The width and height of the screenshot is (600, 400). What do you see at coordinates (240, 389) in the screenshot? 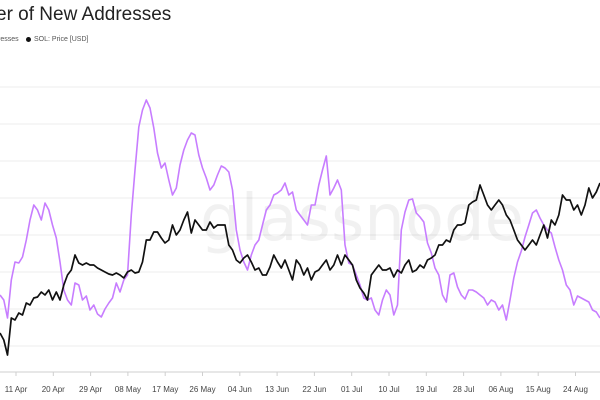
I see `x-tick-label-6: 04 Jun` at bounding box center [240, 389].